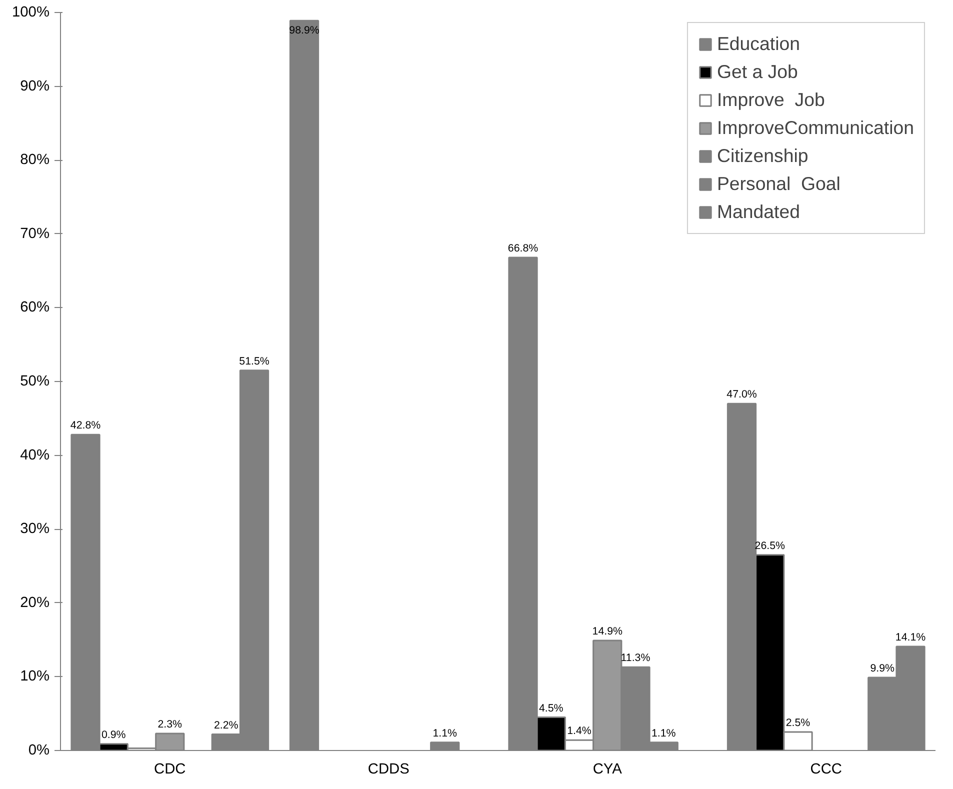 Image resolution: width=953 pixels, height=789 pixels. What do you see at coordinates (226, 725) in the screenshot?
I see `data-label: 2.2%` at bounding box center [226, 725].